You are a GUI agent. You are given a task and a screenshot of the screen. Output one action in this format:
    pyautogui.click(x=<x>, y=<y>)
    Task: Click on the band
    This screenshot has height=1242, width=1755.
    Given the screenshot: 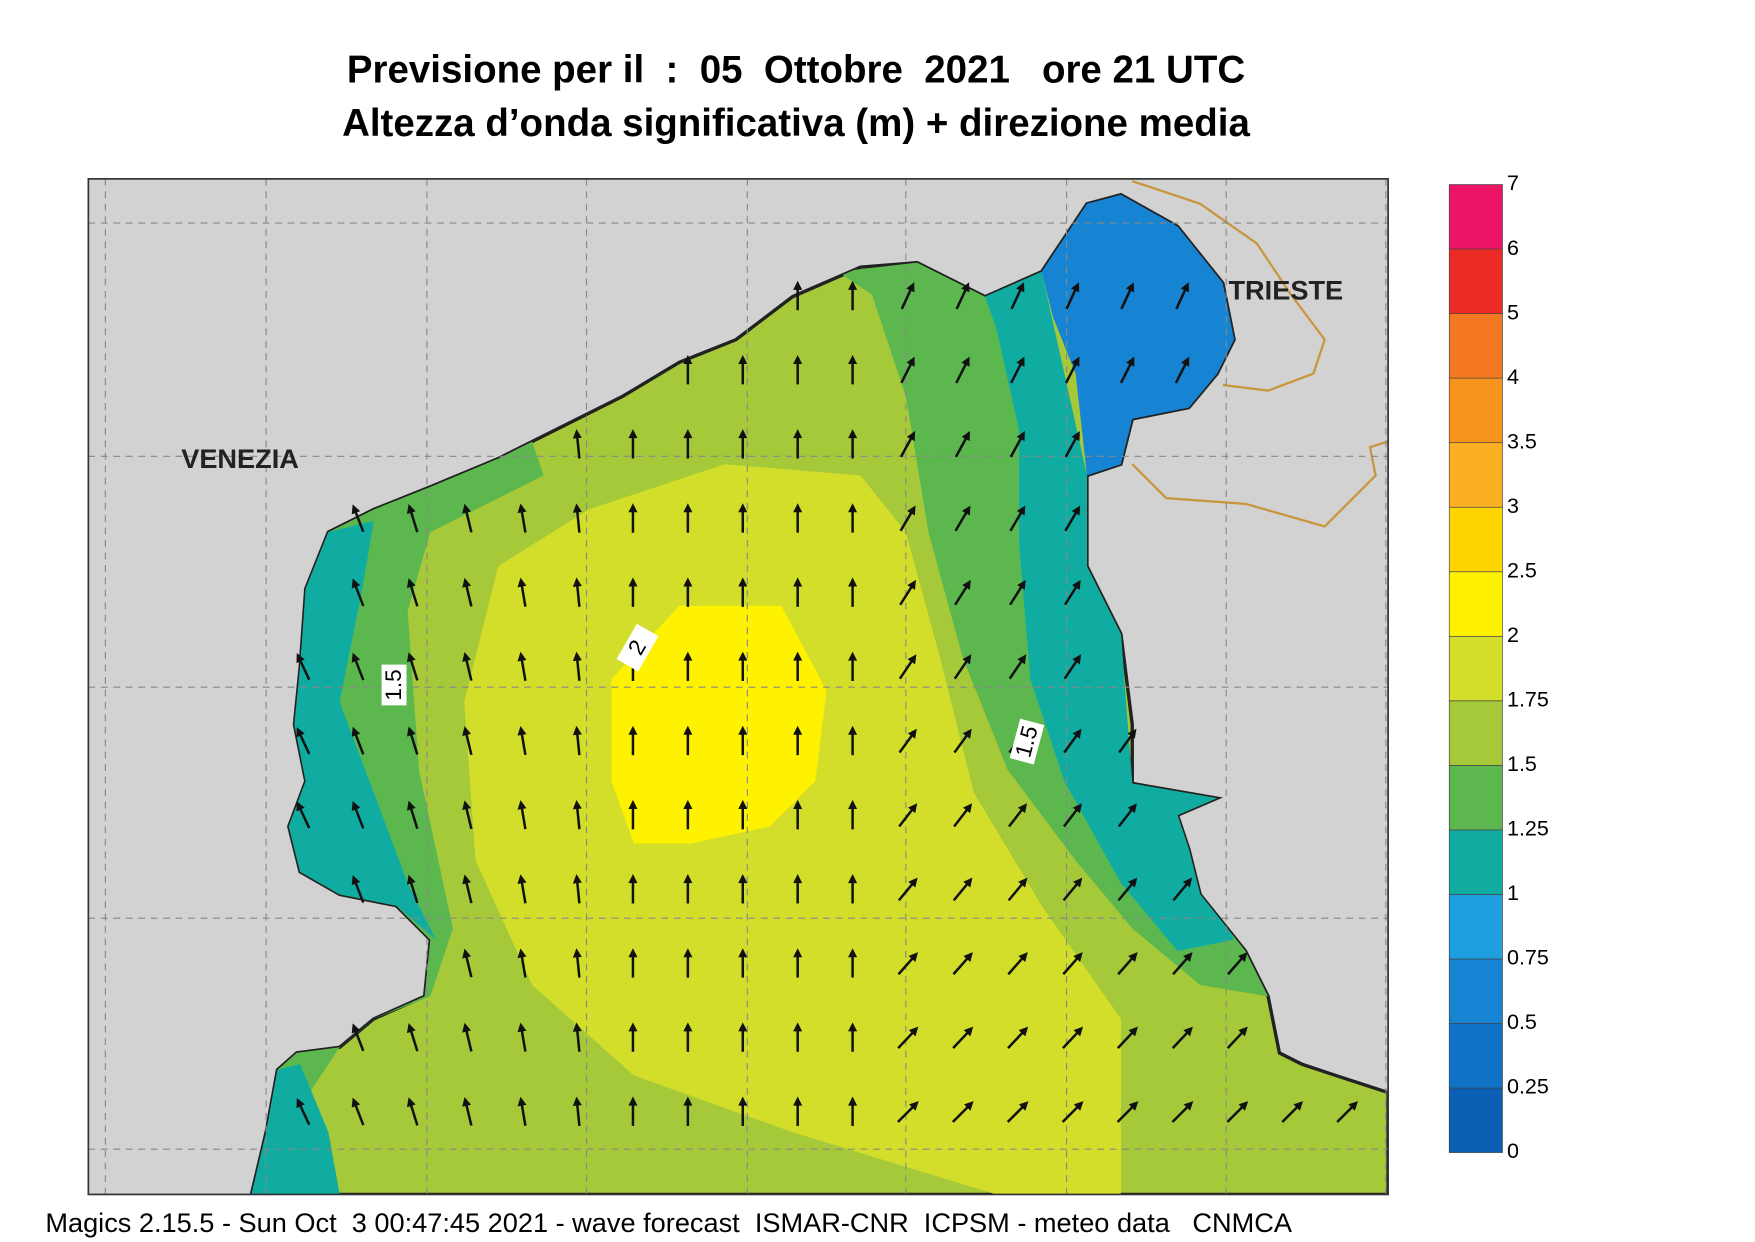 What is the action you would take?
    pyautogui.click(x=1110, y=611)
    